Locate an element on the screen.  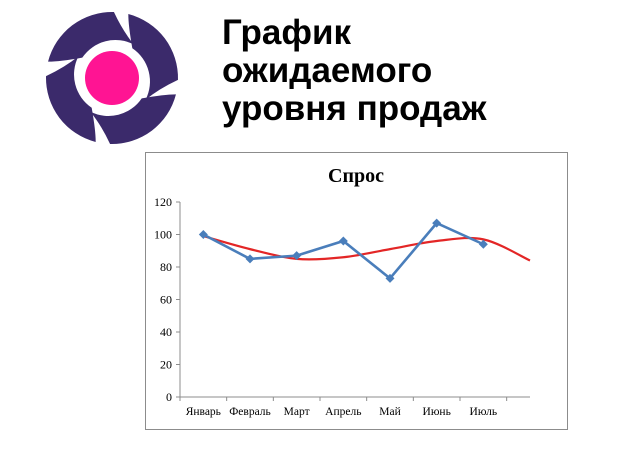
y-tick-label: 120 is located at coordinates (163, 202).